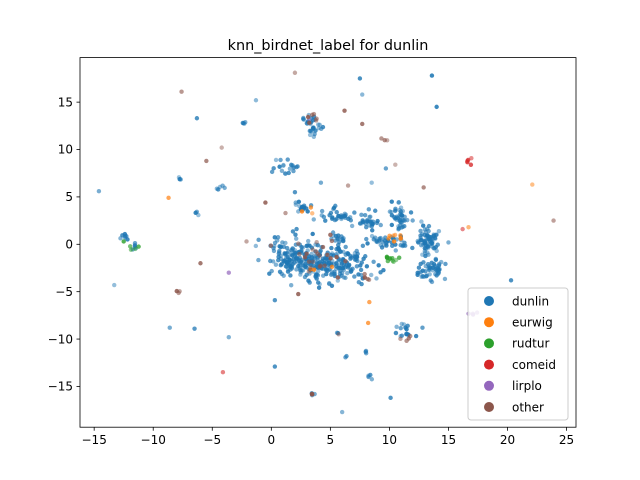 The image size is (640, 480). Describe the element at coordinates (489, 407) in the screenshot. I see `legend-marker-other` at that location.